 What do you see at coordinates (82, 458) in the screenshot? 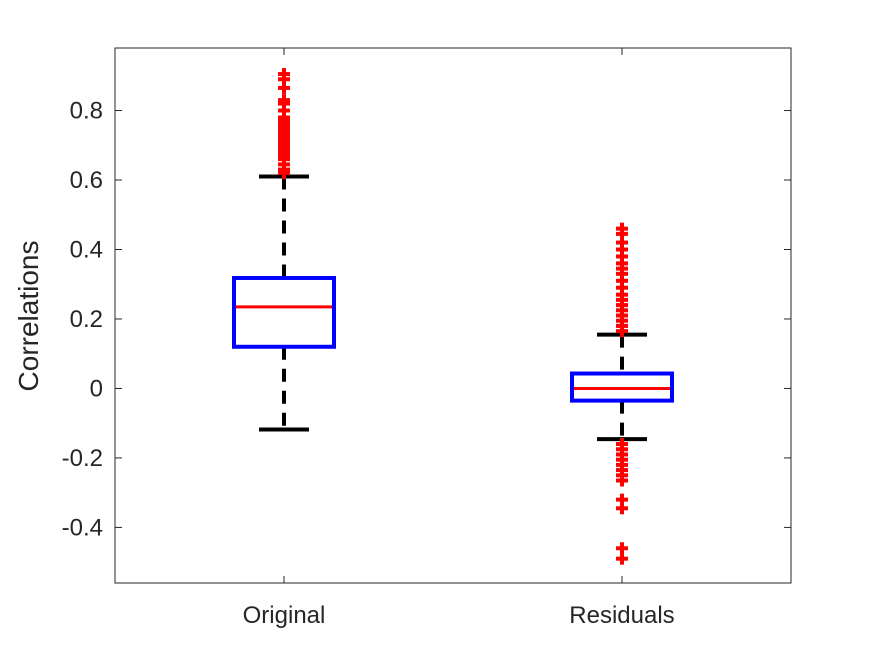
I see `y-tick-label: -0.2` at bounding box center [82, 458].